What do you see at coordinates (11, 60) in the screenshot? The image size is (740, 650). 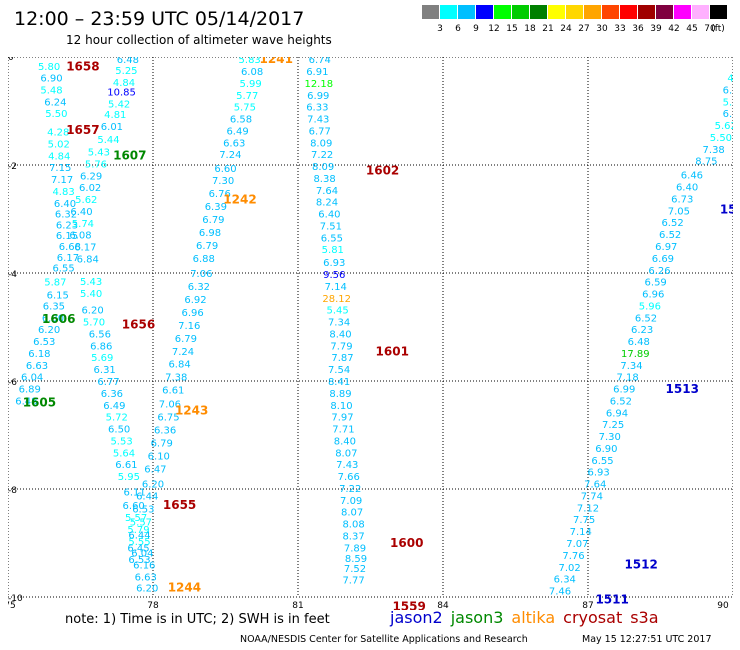 I see `lat-tick-label: 0` at bounding box center [11, 60].